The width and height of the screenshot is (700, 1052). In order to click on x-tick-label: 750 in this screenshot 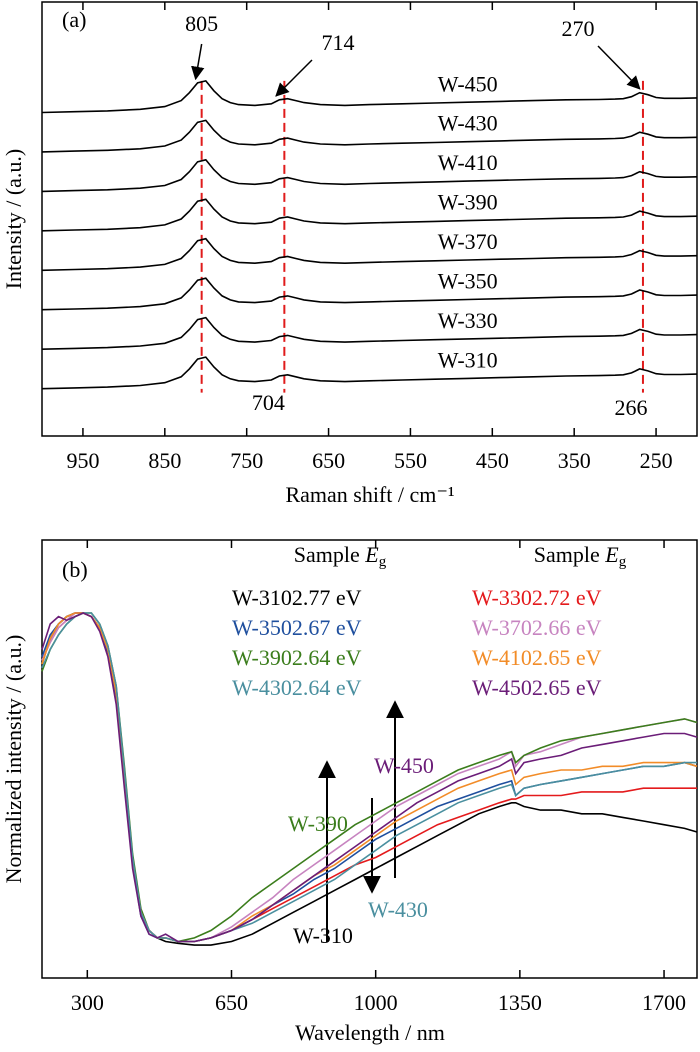, I will do `click(246, 460)`.